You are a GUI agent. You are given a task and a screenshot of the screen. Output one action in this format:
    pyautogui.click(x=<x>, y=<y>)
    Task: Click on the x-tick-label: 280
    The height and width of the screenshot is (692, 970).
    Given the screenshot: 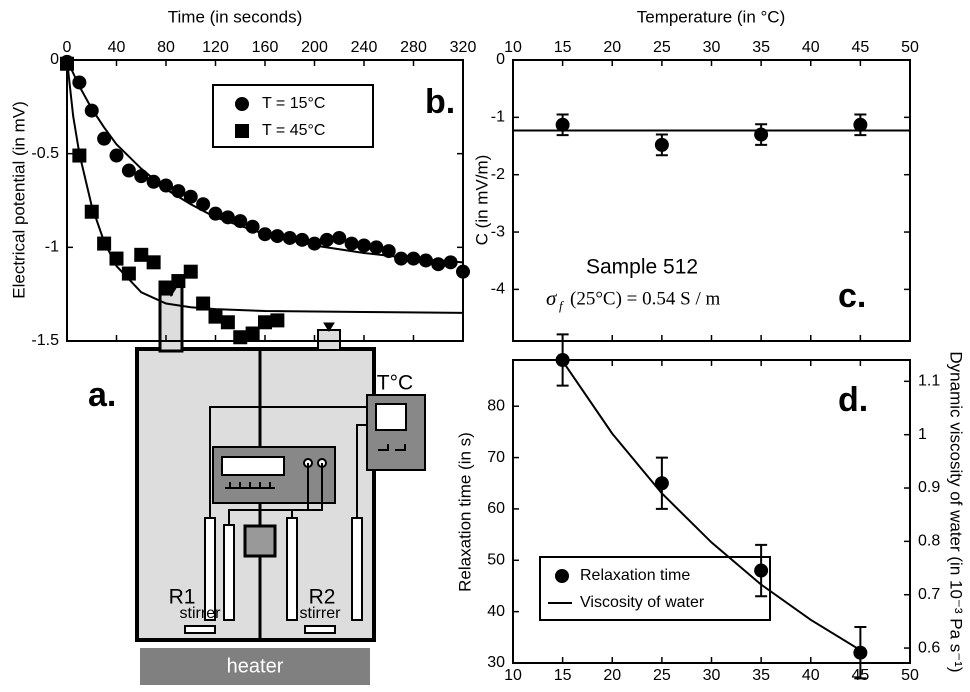 What is the action you would take?
    pyautogui.click(x=413, y=47)
    